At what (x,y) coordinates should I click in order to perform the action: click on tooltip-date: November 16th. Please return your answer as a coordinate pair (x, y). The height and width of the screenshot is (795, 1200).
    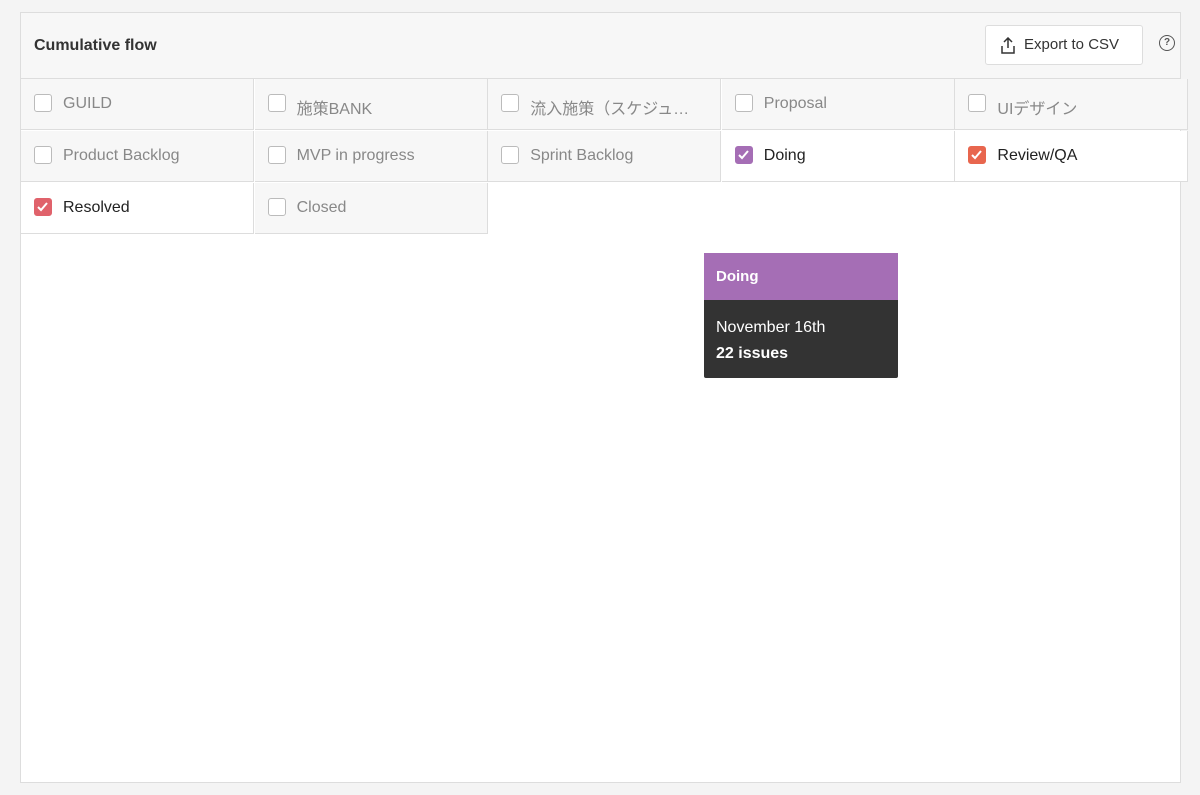
    Looking at the image, I should click on (771, 327).